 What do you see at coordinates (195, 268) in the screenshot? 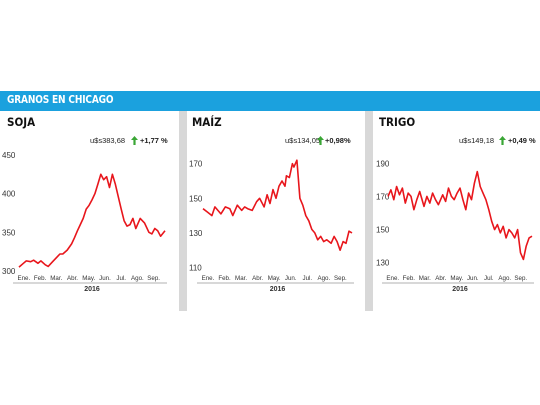
I see `y-tick-label: 110` at bounding box center [195, 268].